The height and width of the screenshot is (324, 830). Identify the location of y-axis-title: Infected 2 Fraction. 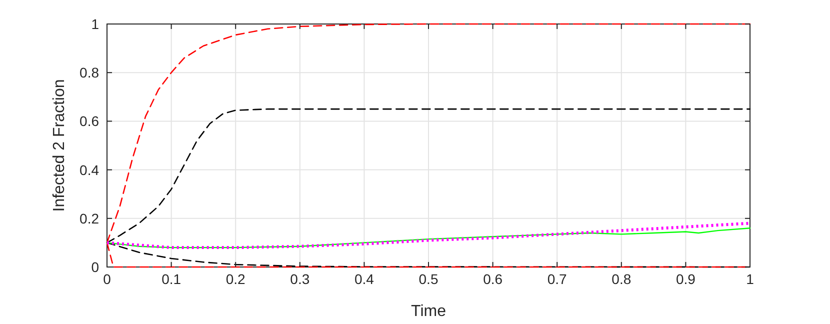
(59, 145).